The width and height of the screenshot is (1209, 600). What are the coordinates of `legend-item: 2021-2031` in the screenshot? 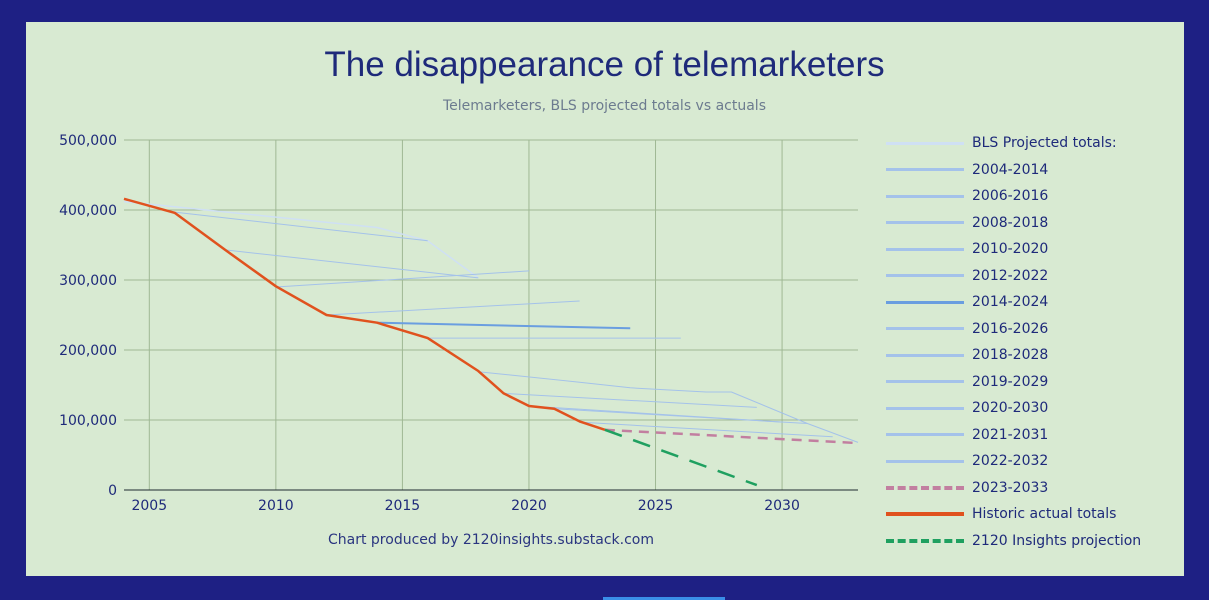 It's located at (1036, 435).